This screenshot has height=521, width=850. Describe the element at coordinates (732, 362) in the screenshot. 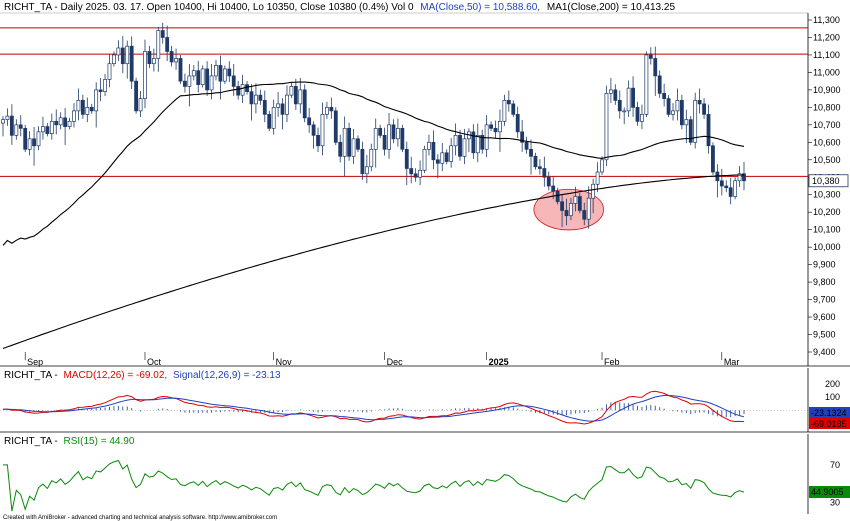

I see `x-tick-label: Mar` at that location.